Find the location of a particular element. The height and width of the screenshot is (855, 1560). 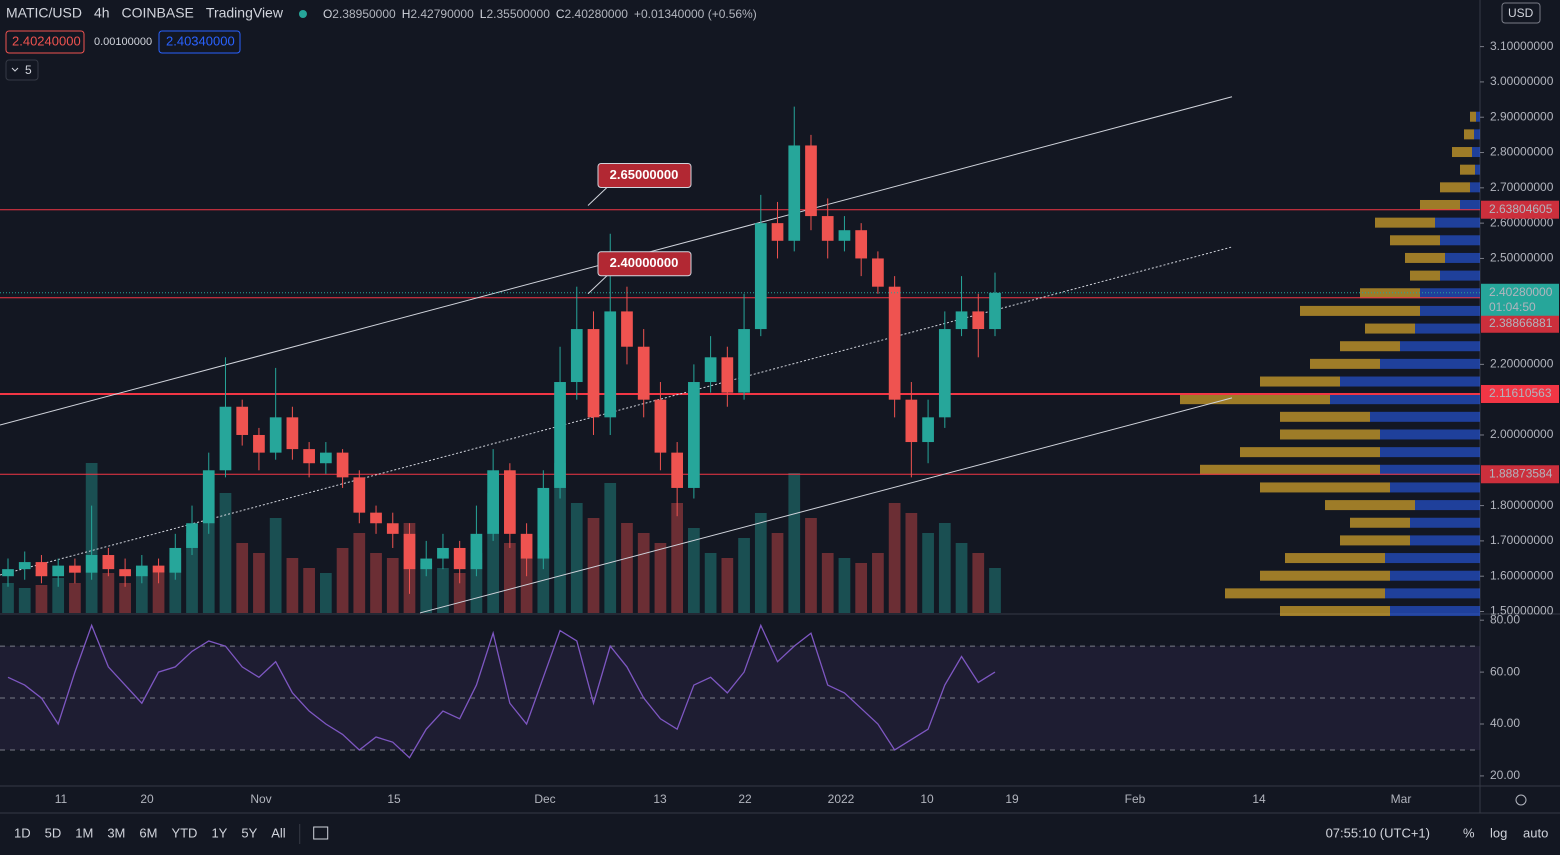

x-tick-label: Nov is located at coordinates (260, 799).